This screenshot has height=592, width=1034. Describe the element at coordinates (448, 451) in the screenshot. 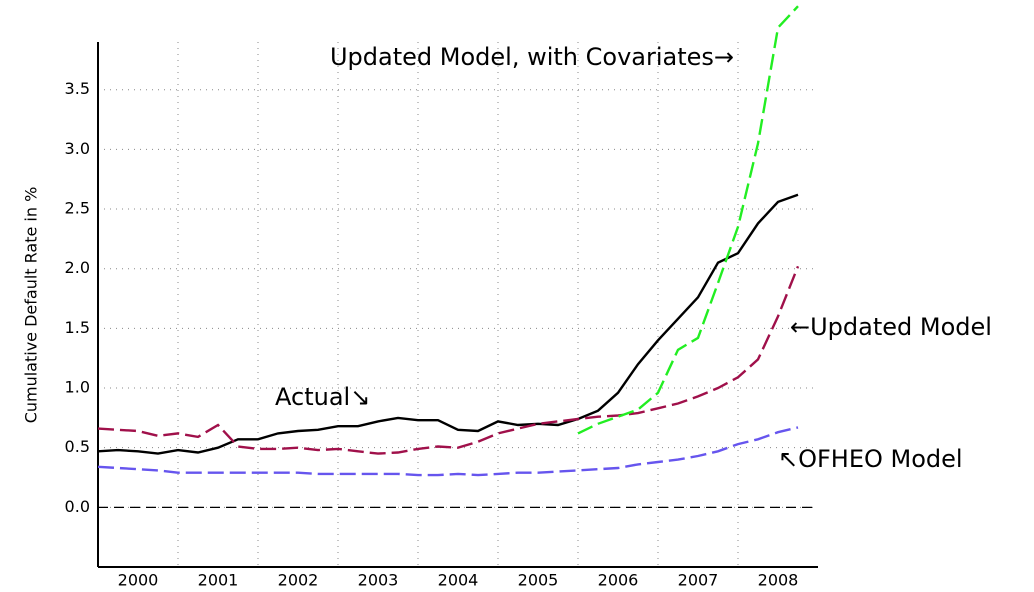

I see `series-line` at that location.